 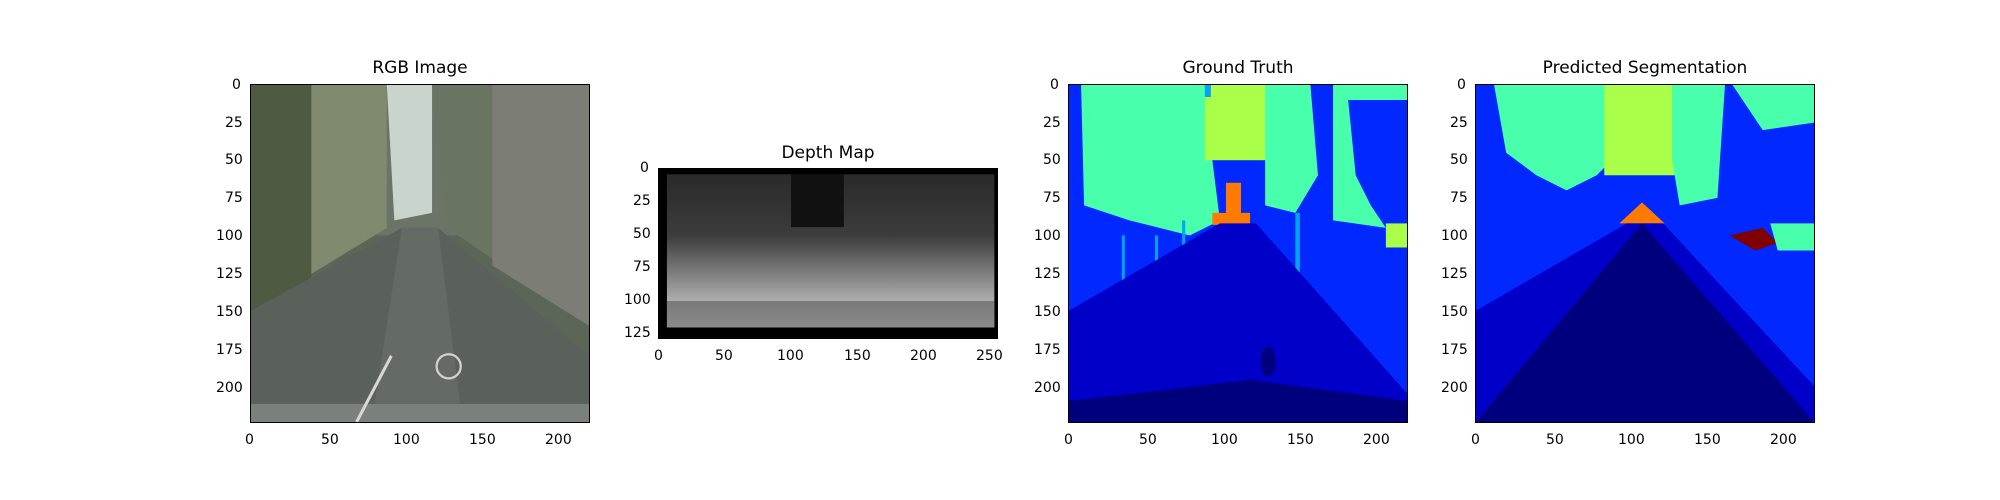 What do you see at coordinates (1645, 253) in the screenshot?
I see `predicted-segmentation-image` at bounding box center [1645, 253].